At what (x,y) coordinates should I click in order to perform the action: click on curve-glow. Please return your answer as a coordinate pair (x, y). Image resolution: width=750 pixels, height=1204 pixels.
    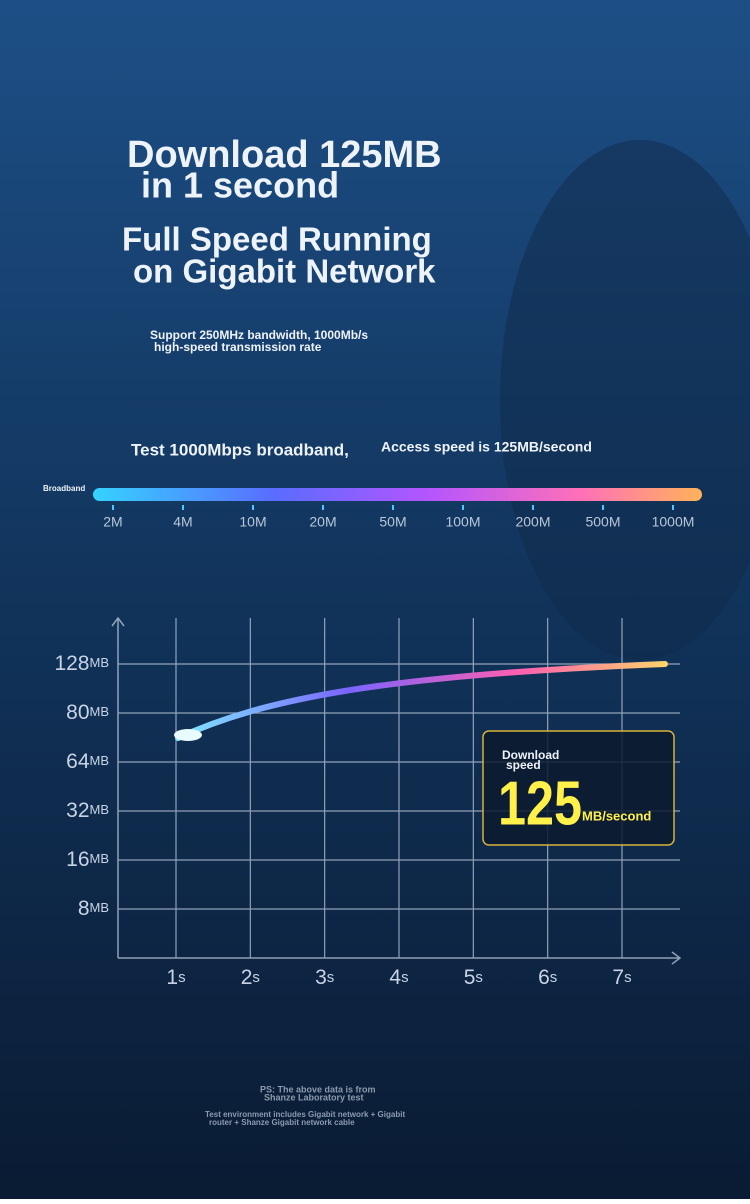
    Looking at the image, I should click on (188, 735).